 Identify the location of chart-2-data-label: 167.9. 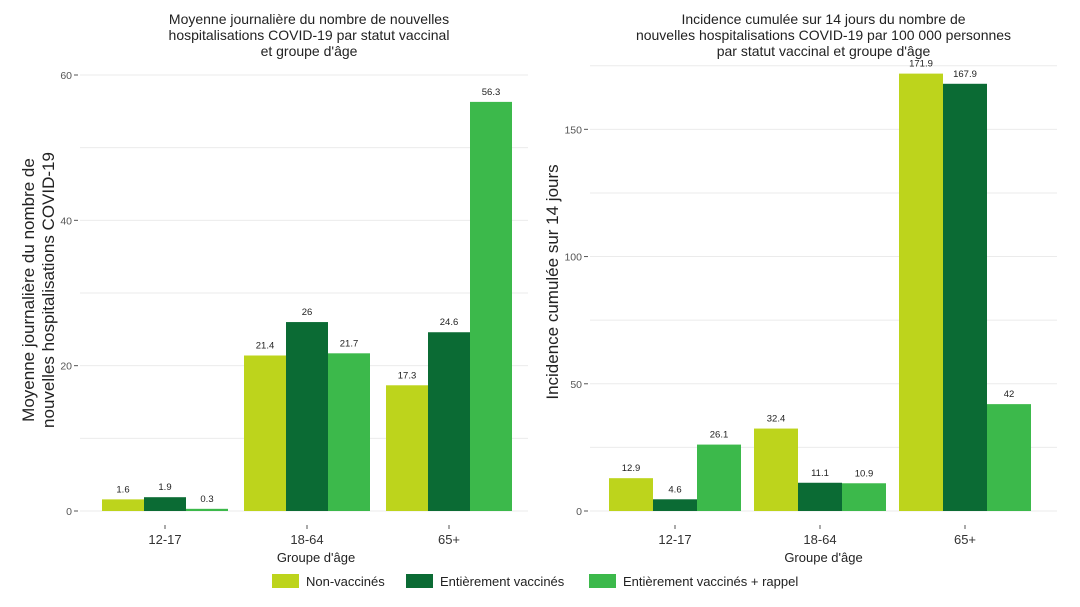
(965, 74).